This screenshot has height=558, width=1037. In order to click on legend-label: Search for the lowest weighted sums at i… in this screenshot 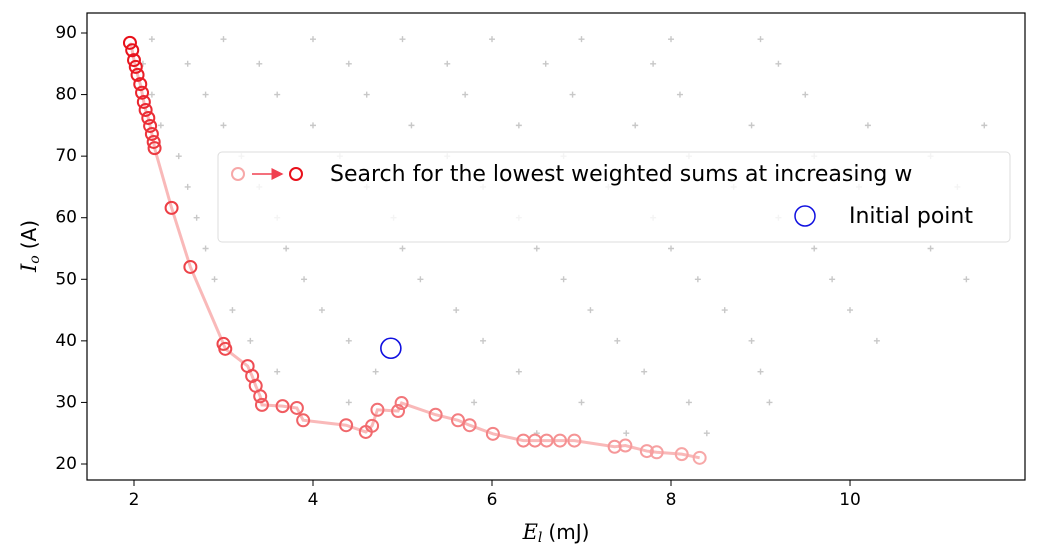, I will do `click(621, 174)`.